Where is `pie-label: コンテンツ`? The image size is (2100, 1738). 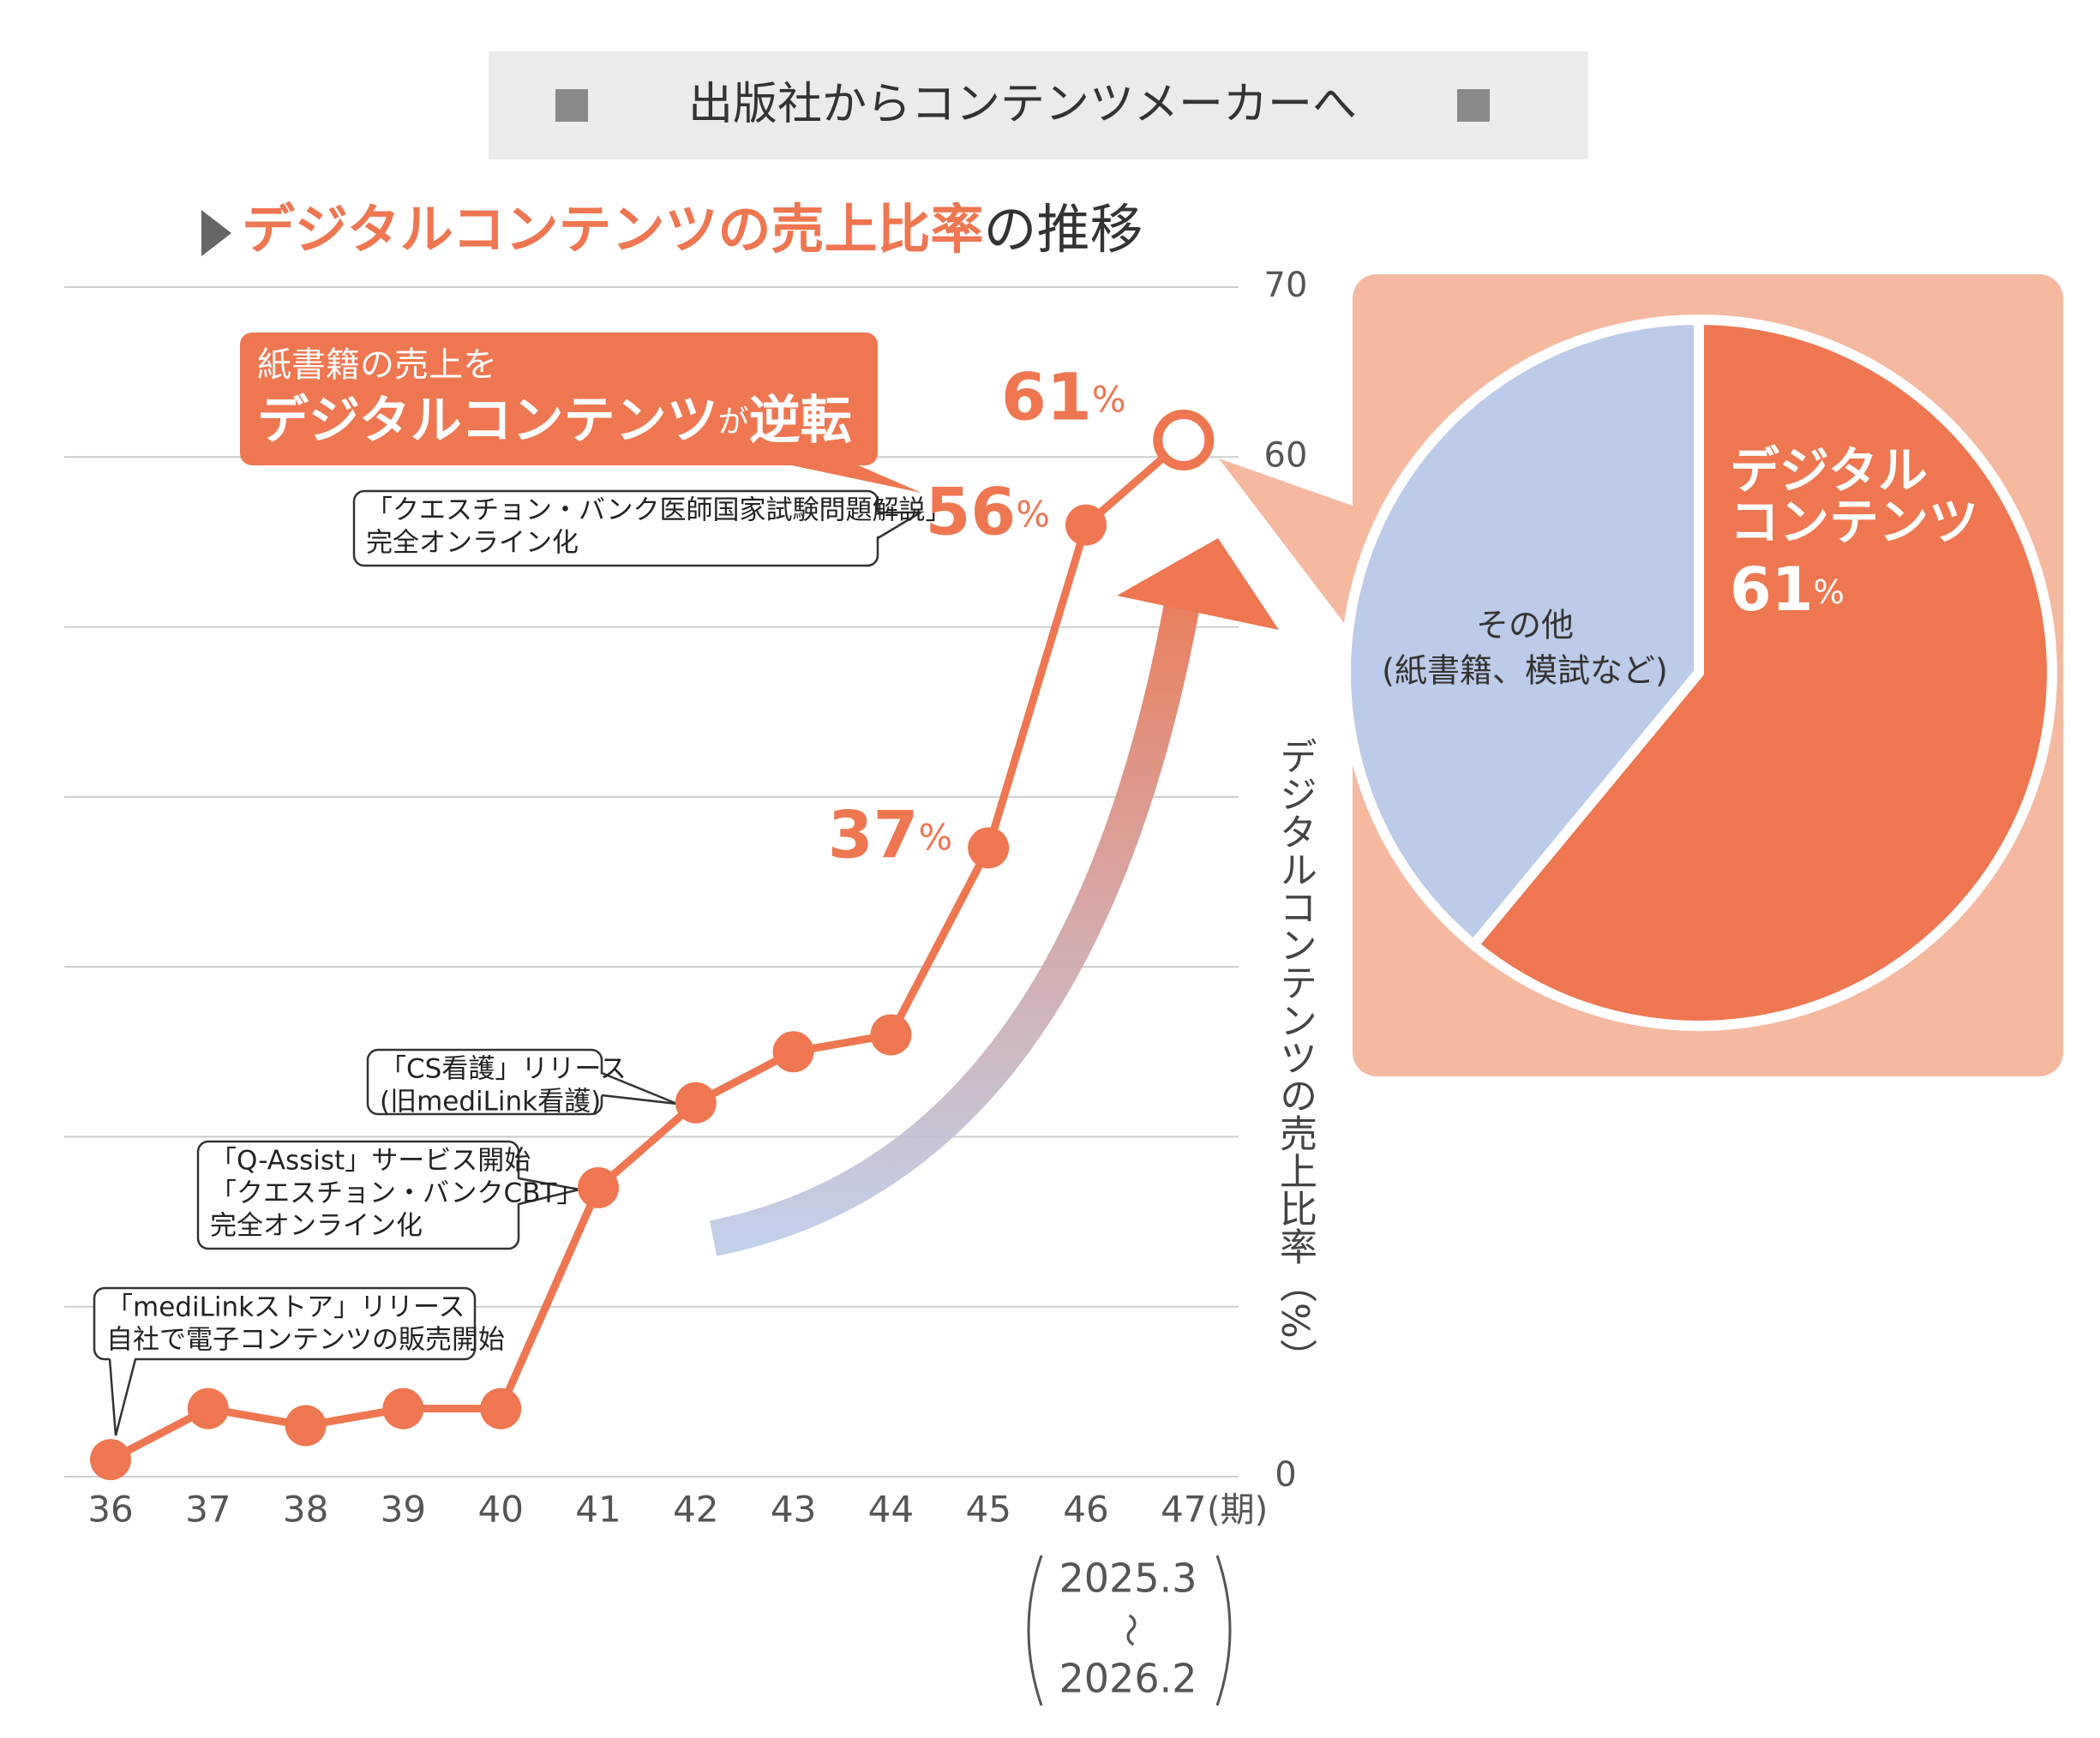
pie-label: コンテンツ is located at coordinates (1854, 522).